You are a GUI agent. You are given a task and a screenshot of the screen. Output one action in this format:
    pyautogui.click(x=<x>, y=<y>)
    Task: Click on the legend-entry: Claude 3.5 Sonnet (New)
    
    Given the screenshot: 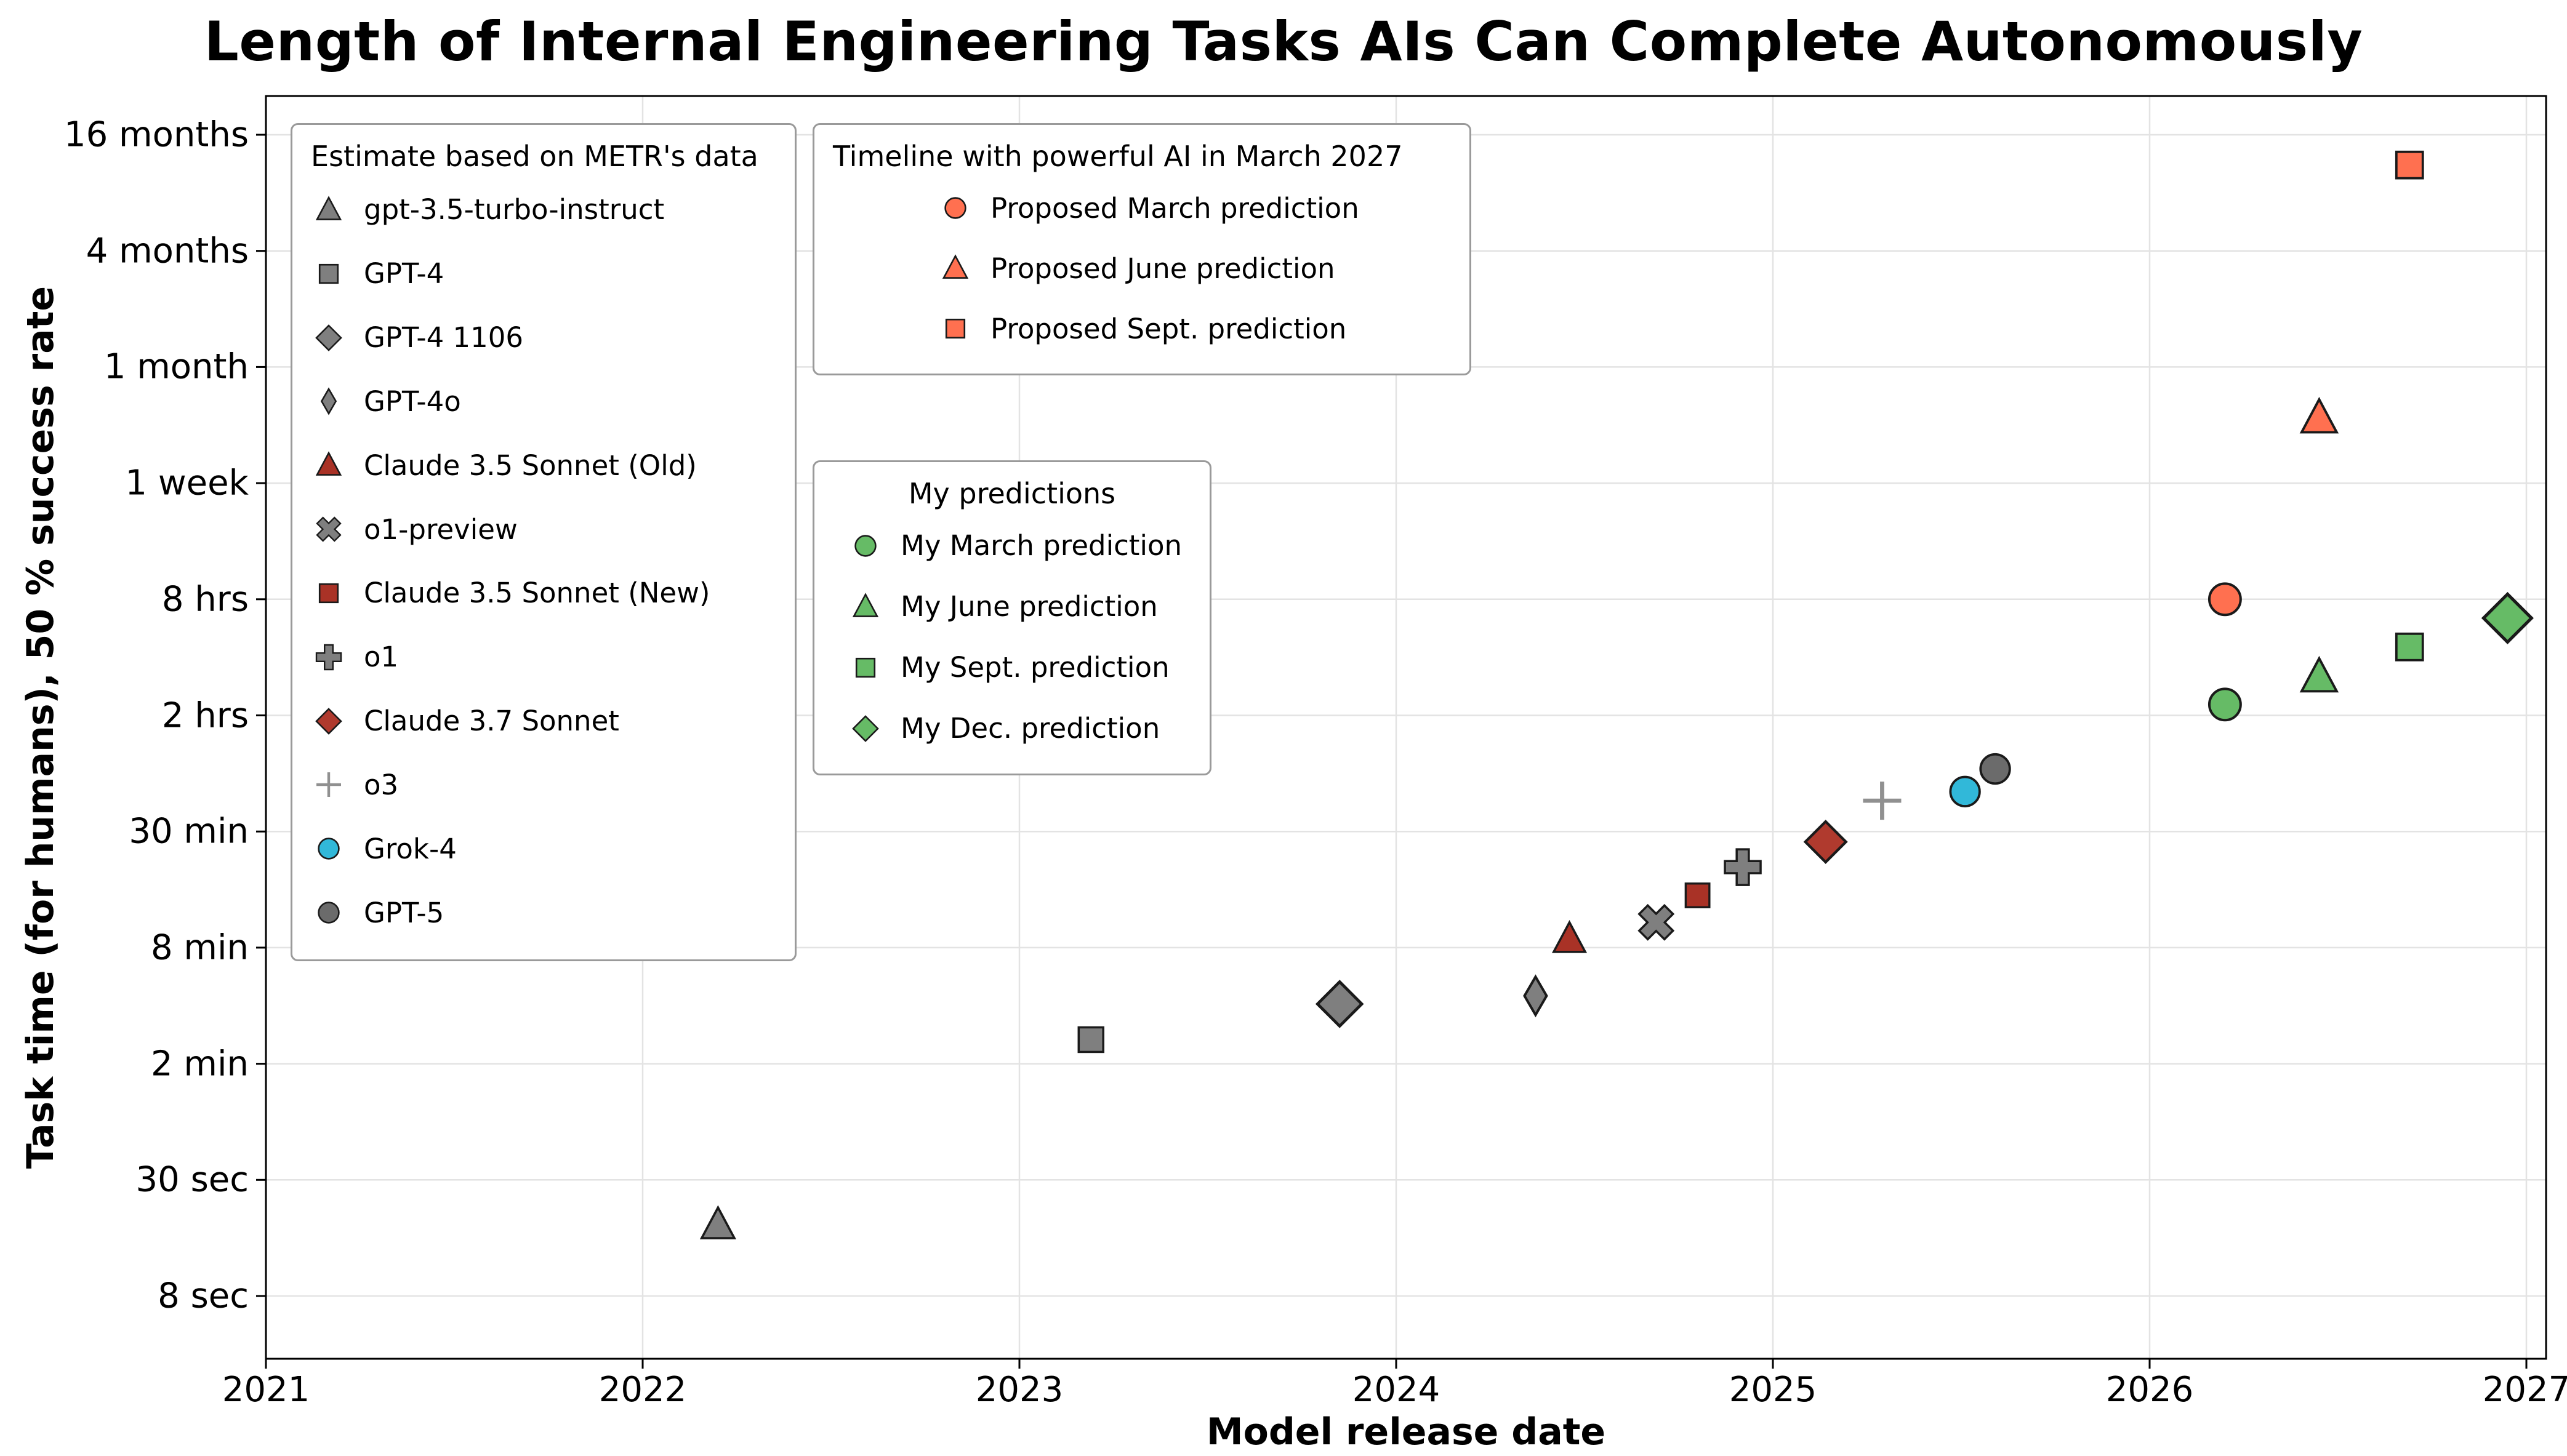 What is the action you would take?
    pyautogui.click(x=543, y=593)
    